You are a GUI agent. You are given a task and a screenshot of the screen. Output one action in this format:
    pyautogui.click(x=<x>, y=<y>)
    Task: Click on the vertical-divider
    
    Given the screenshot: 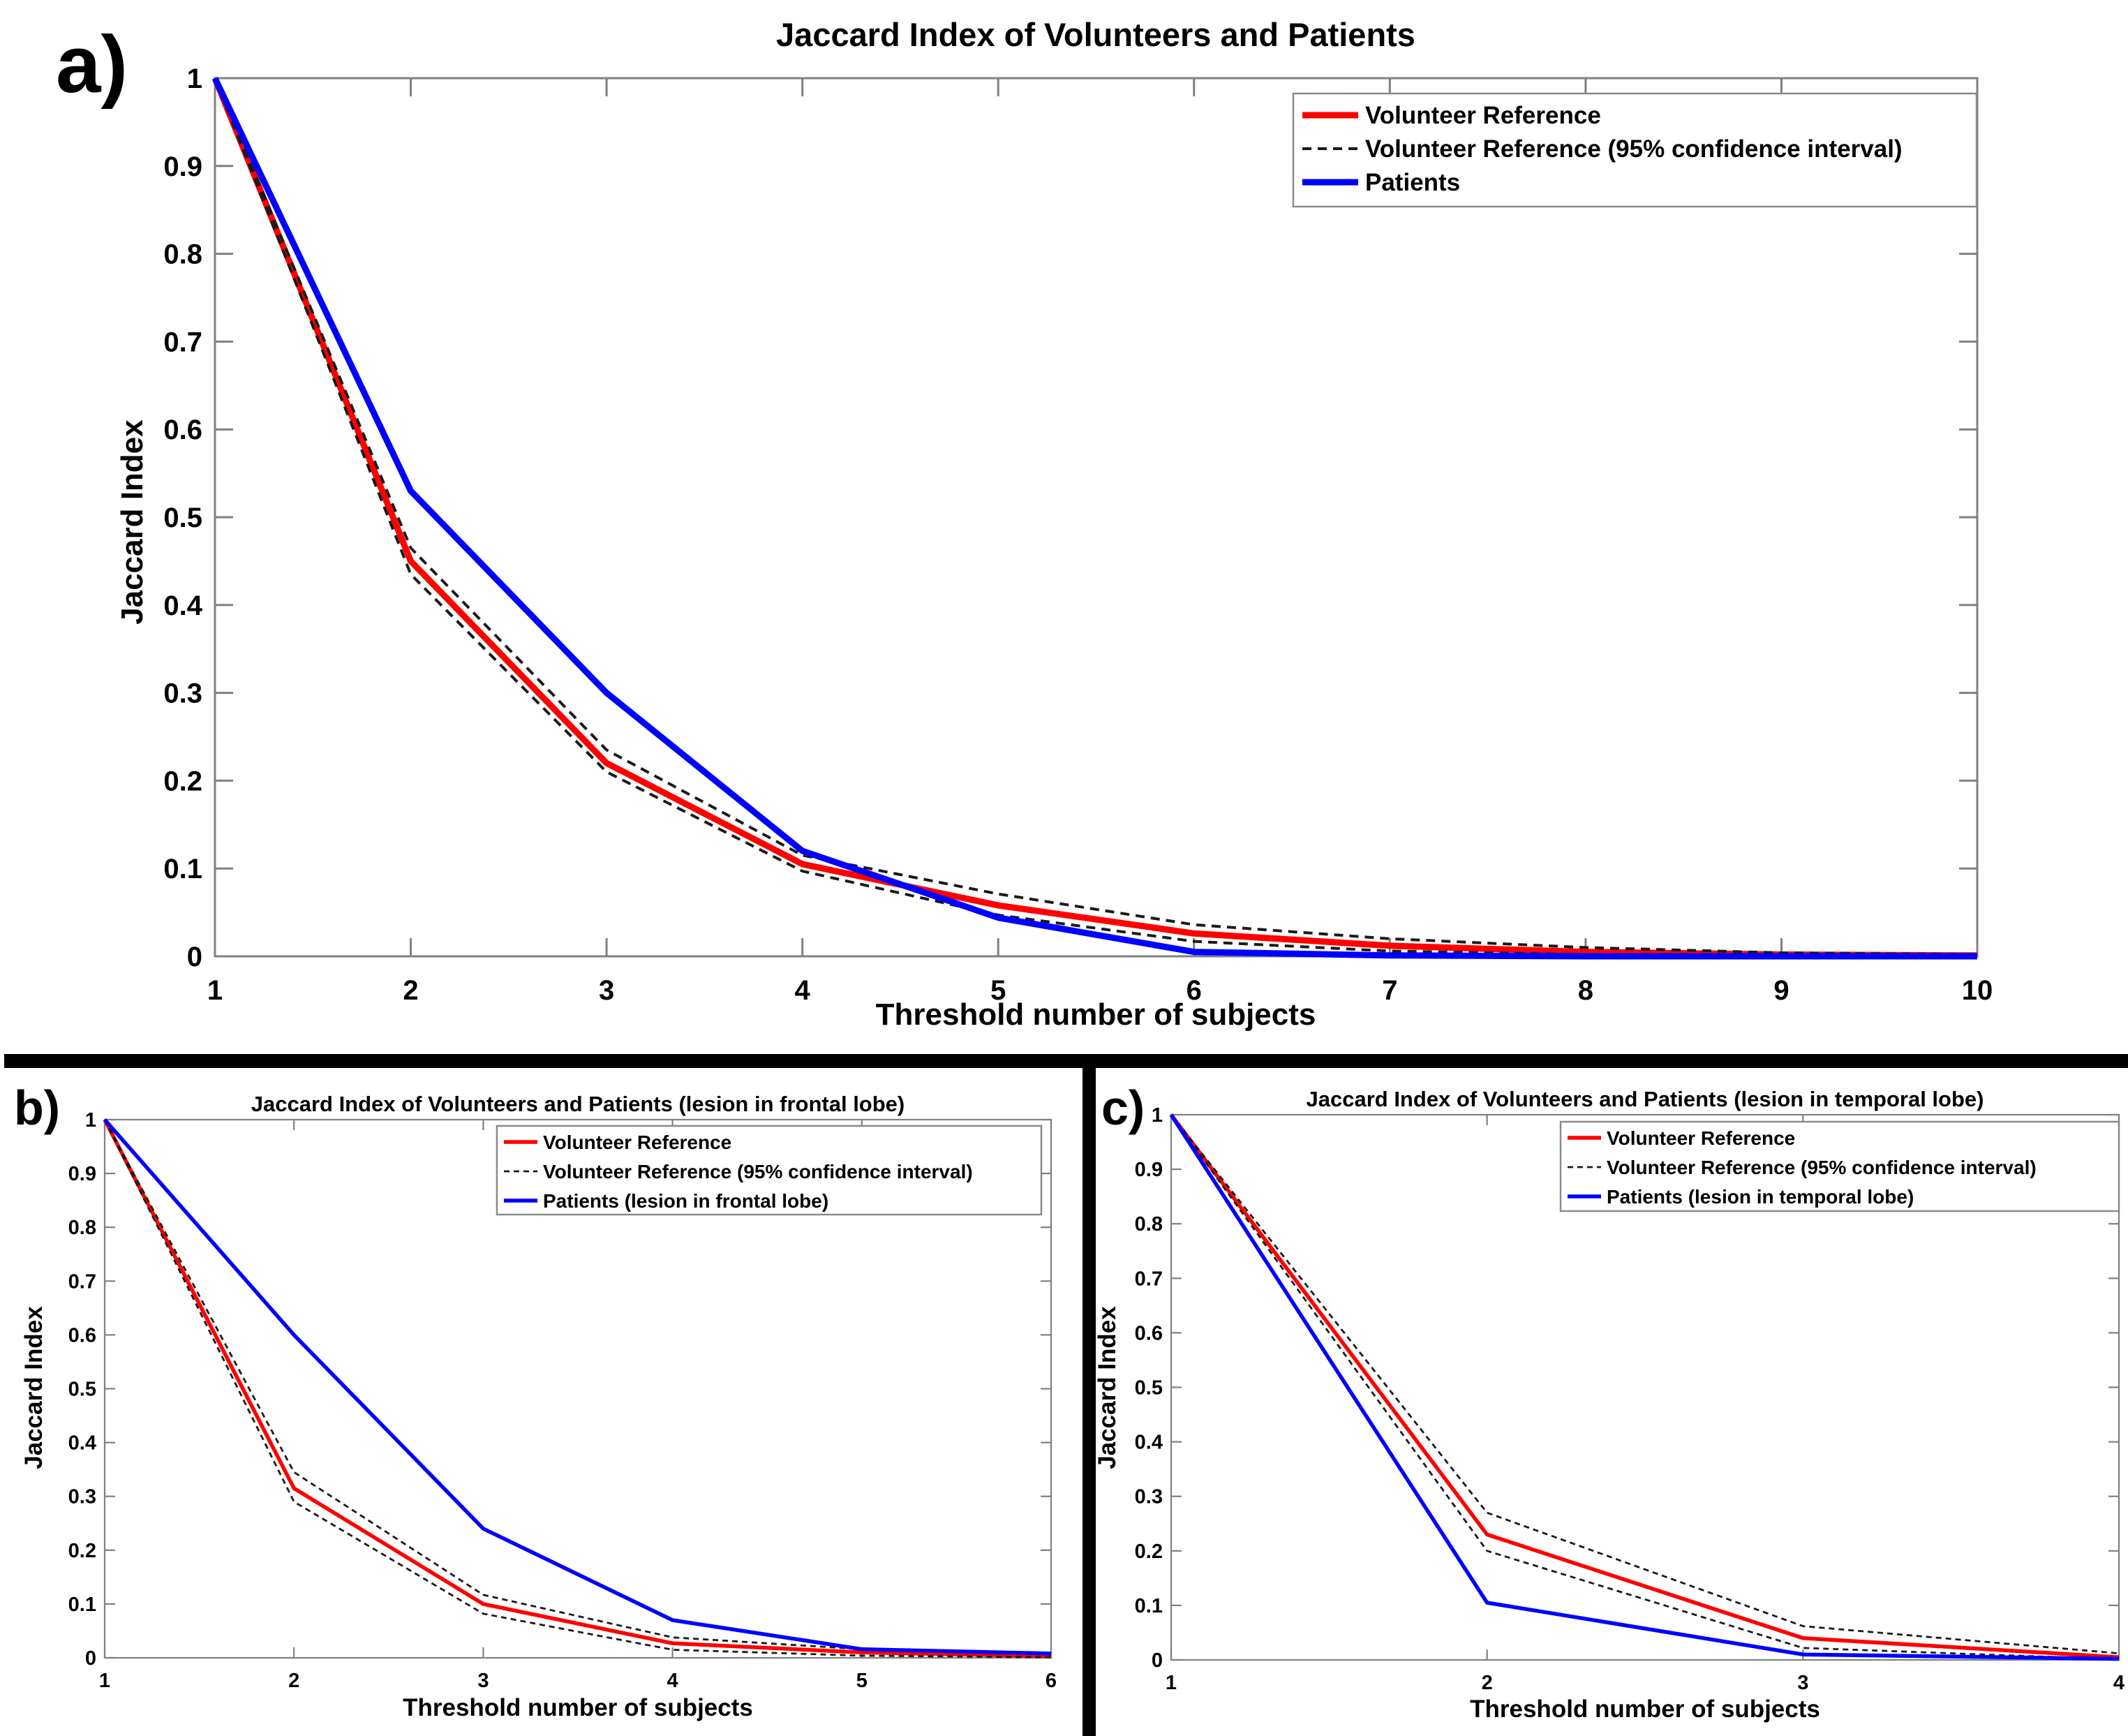 What is the action you would take?
    pyautogui.click(x=1089, y=1395)
    